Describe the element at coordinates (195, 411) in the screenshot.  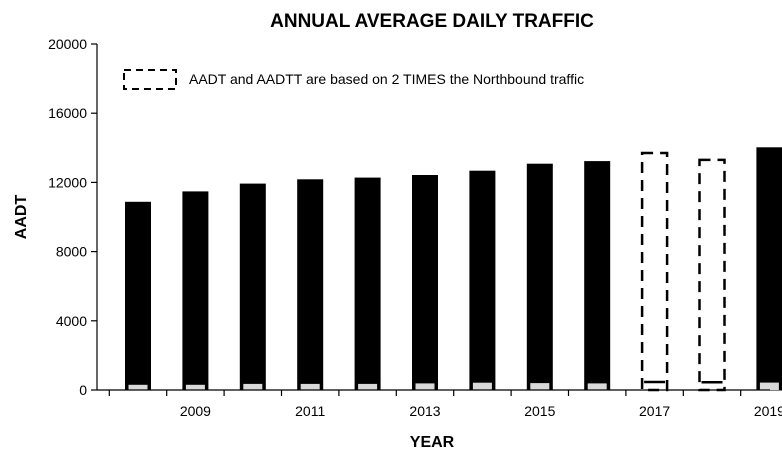
I see `x-tick-label: 2009` at that location.